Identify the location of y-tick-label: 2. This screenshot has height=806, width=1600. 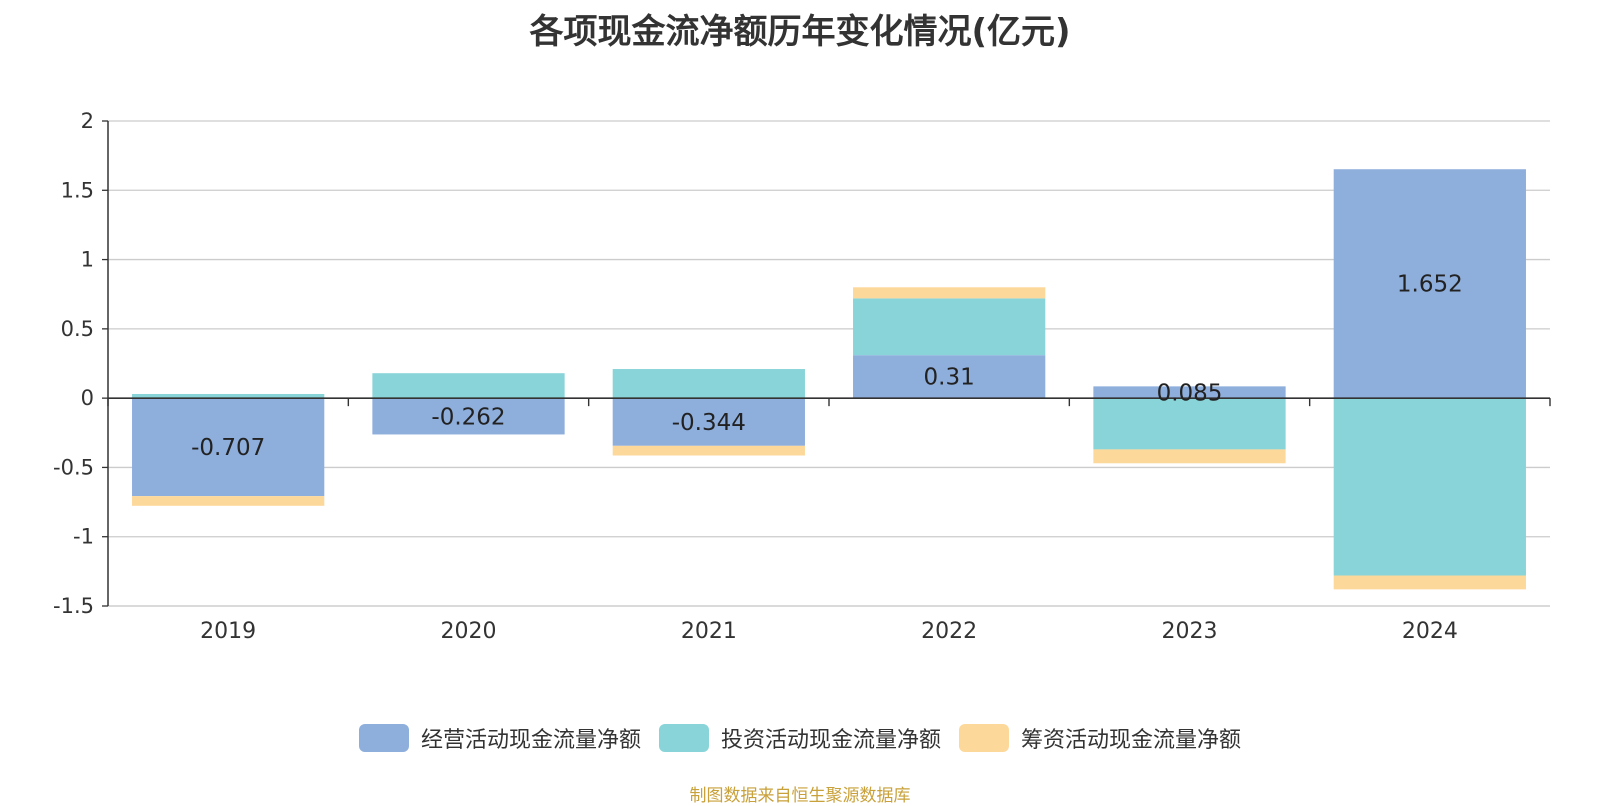
(87, 121).